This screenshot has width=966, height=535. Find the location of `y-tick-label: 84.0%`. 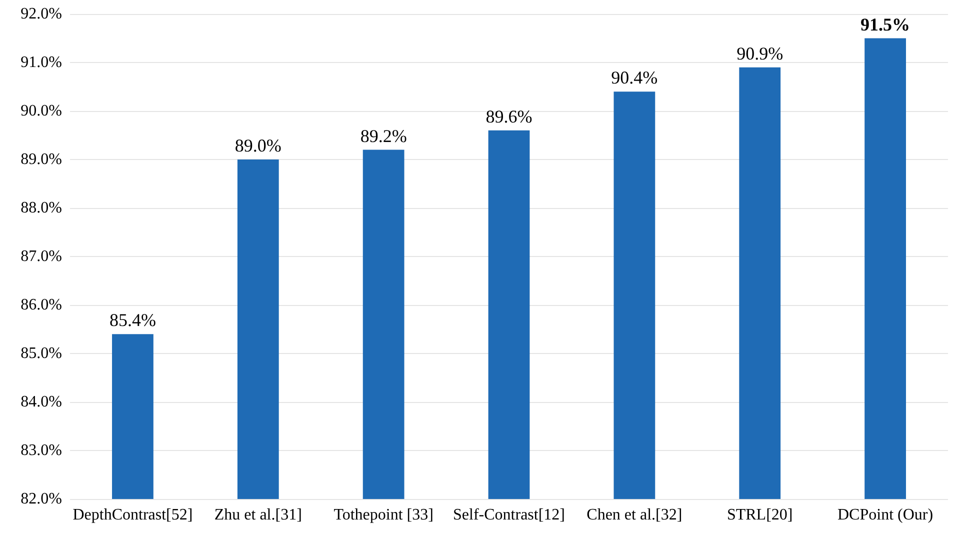

y-tick-label: 84.0% is located at coordinates (41, 402).